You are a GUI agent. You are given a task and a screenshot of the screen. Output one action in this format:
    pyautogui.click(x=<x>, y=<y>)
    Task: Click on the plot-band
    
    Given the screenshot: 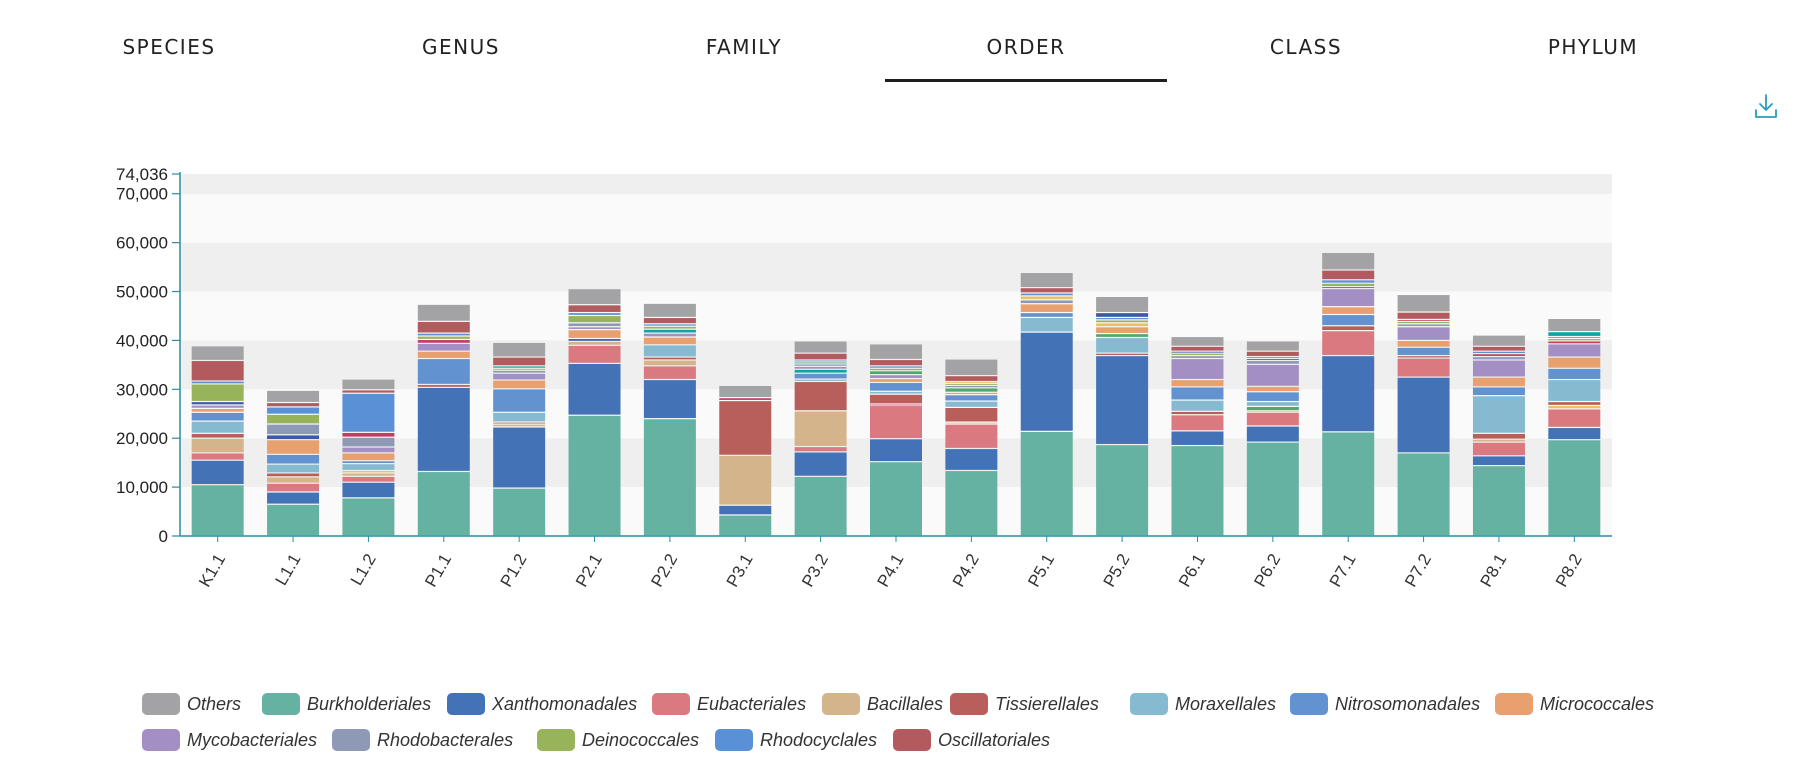 What is the action you would take?
    pyautogui.click(x=896, y=316)
    